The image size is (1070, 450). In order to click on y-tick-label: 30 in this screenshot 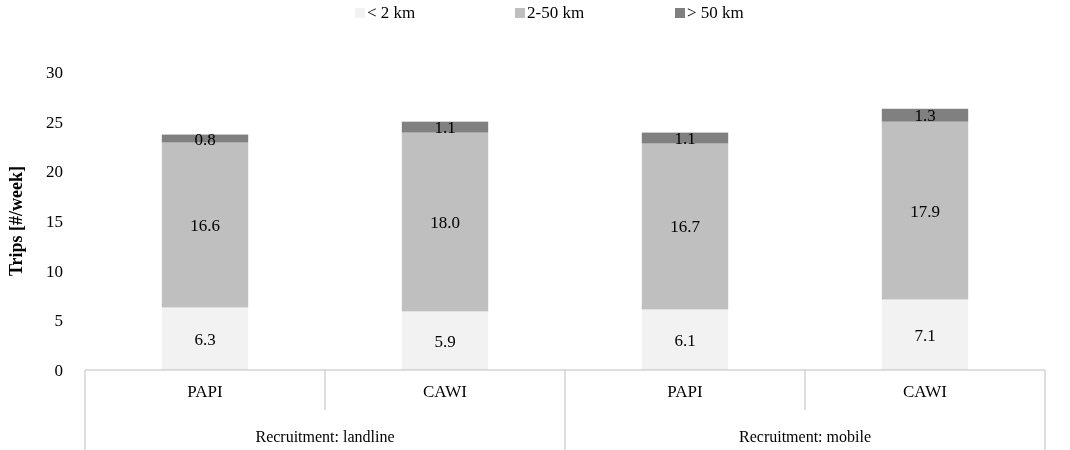, I will do `click(54, 72)`.